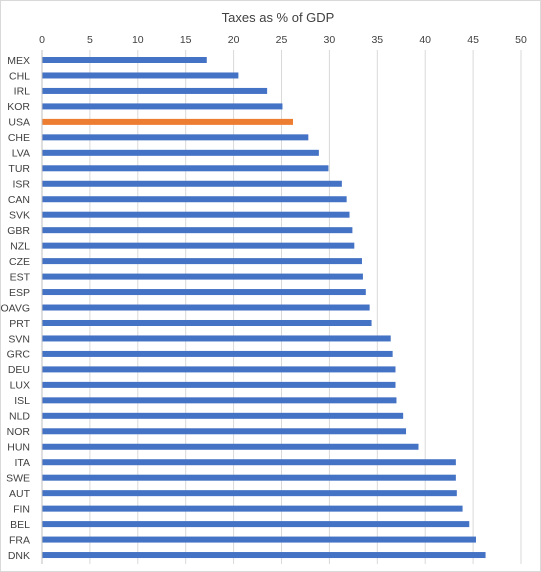 The width and height of the screenshot is (541, 572). Describe the element at coordinates (217, 353) in the screenshot. I see `bar-grc` at that location.